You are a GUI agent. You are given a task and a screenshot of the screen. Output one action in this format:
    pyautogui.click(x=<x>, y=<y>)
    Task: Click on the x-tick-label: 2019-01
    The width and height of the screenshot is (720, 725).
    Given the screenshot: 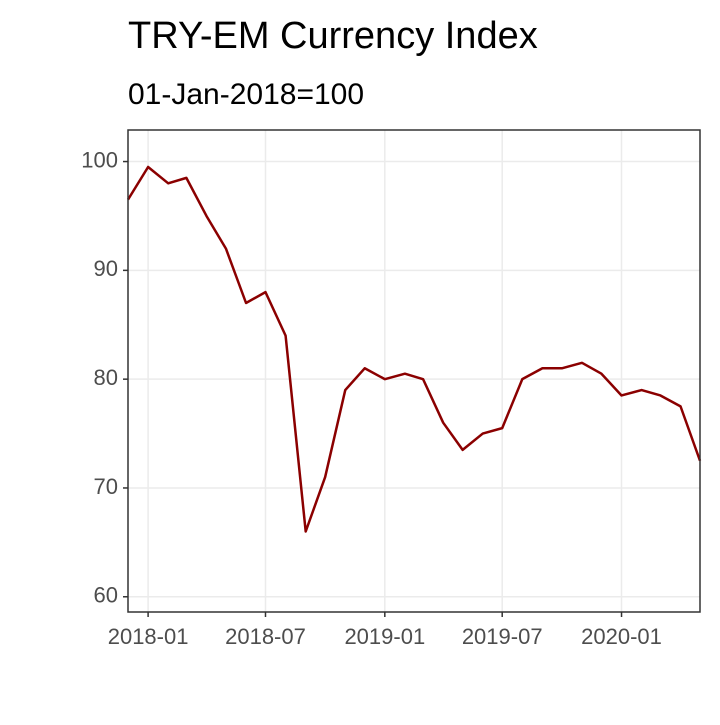 What is the action you would take?
    pyautogui.click(x=384, y=636)
    